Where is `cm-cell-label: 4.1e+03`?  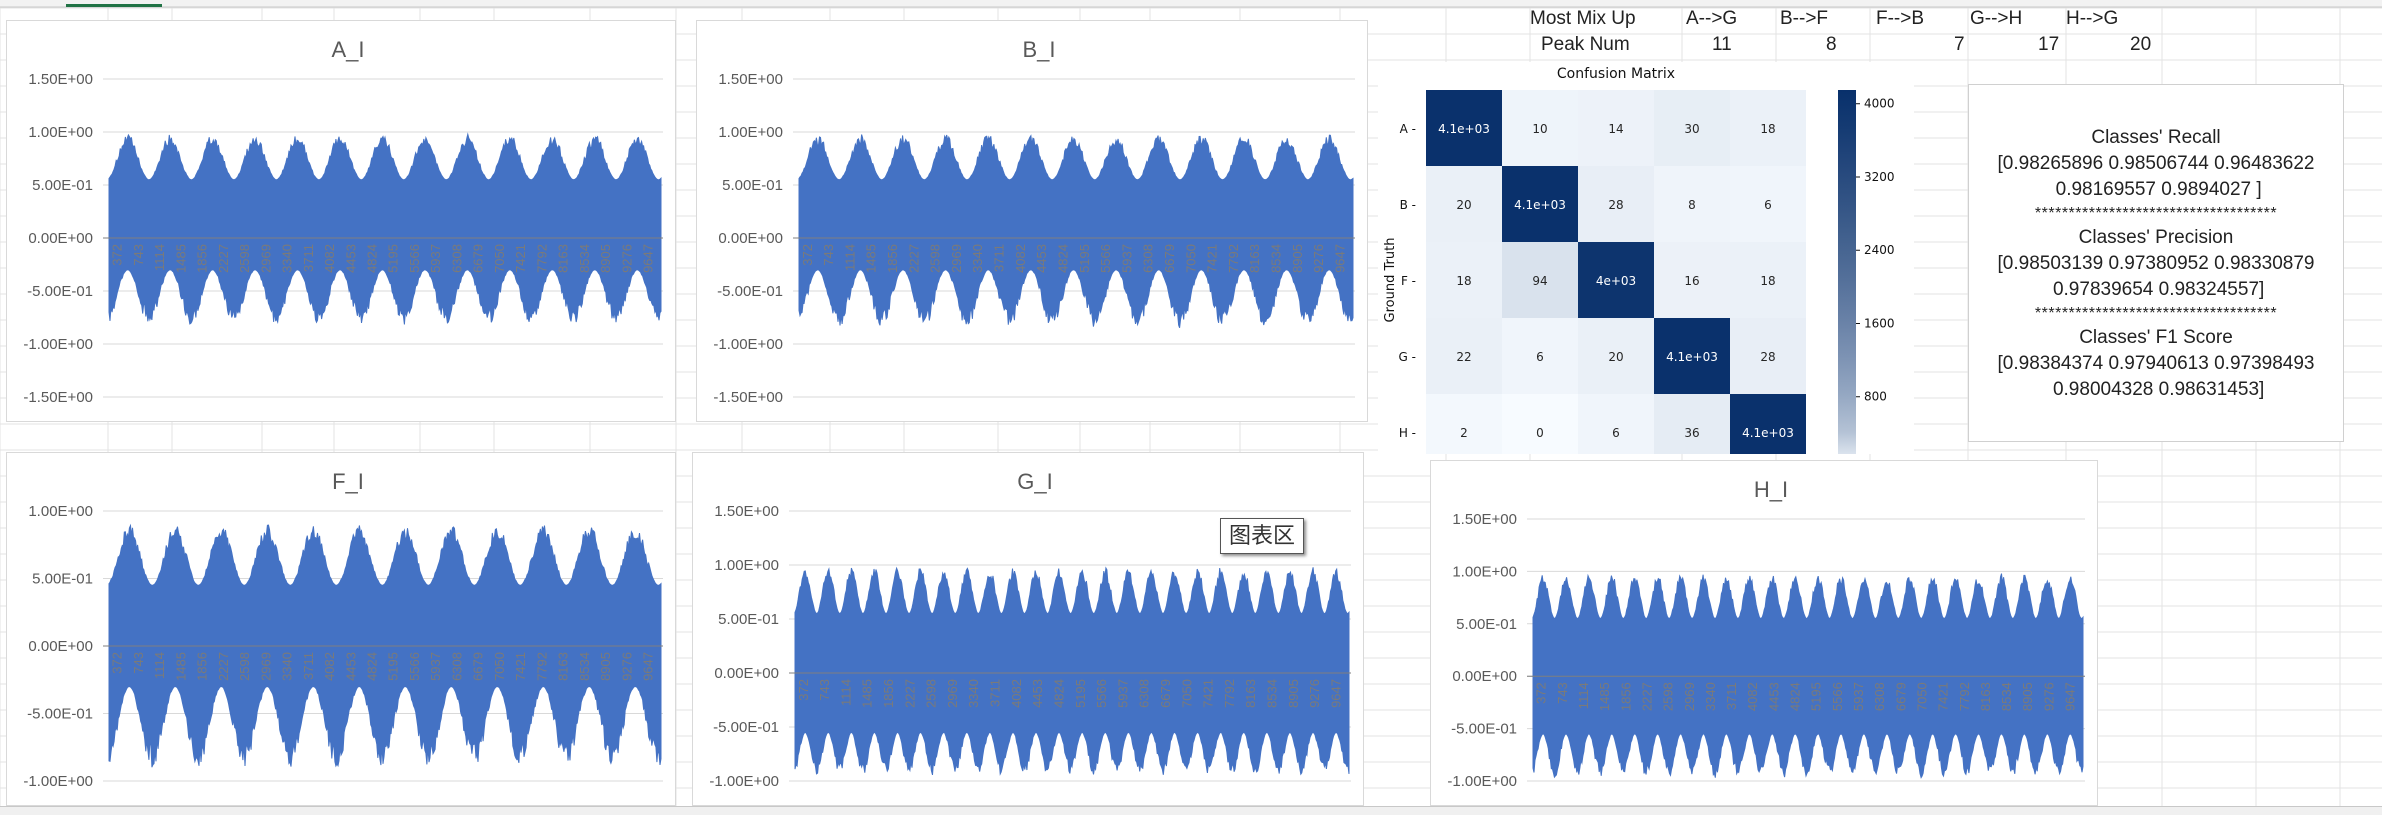
cm-cell-label: 4.1e+03 is located at coordinates (1692, 357).